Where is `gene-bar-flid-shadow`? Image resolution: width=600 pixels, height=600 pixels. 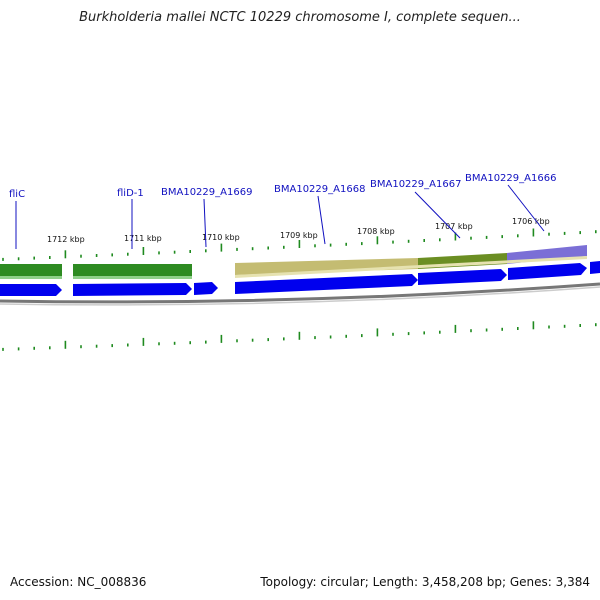
gene-bar-flid-shadow is located at coordinates (132, 277).